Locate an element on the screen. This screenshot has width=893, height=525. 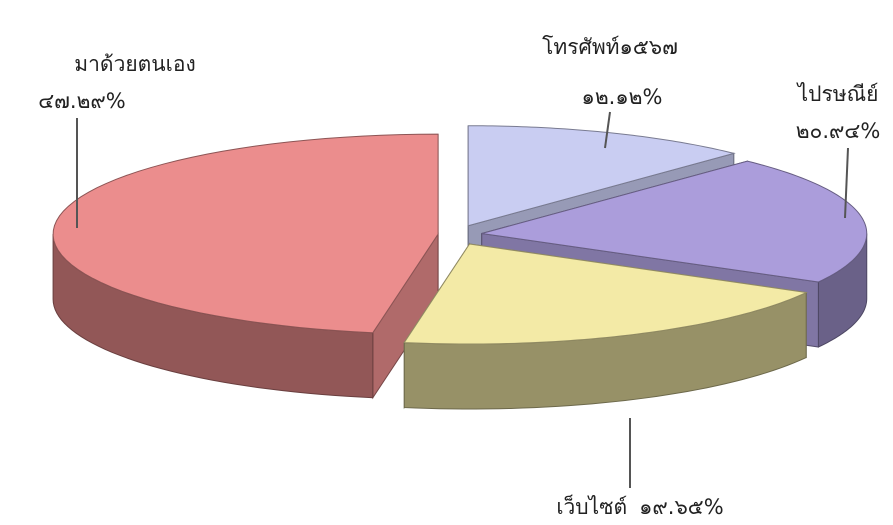
slice is located at coordinates (605, 326).